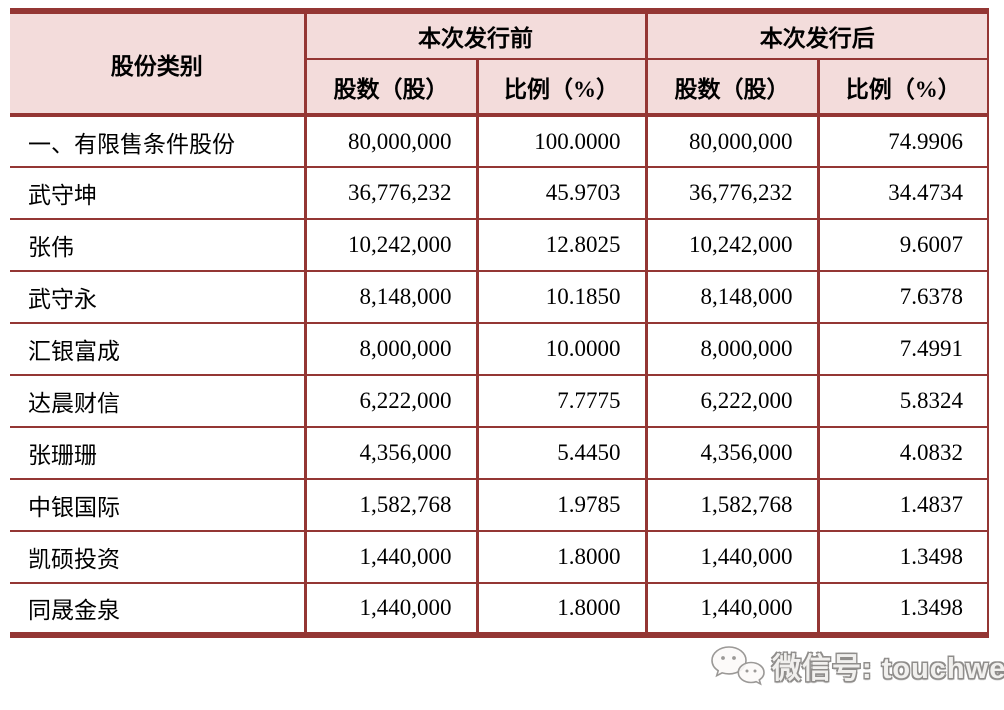 This screenshot has height=710, width=1004. What do you see at coordinates (390, 452) in the screenshot?
I see `cell-before-shares: 4,356,000` at bounding box center [390, 452].